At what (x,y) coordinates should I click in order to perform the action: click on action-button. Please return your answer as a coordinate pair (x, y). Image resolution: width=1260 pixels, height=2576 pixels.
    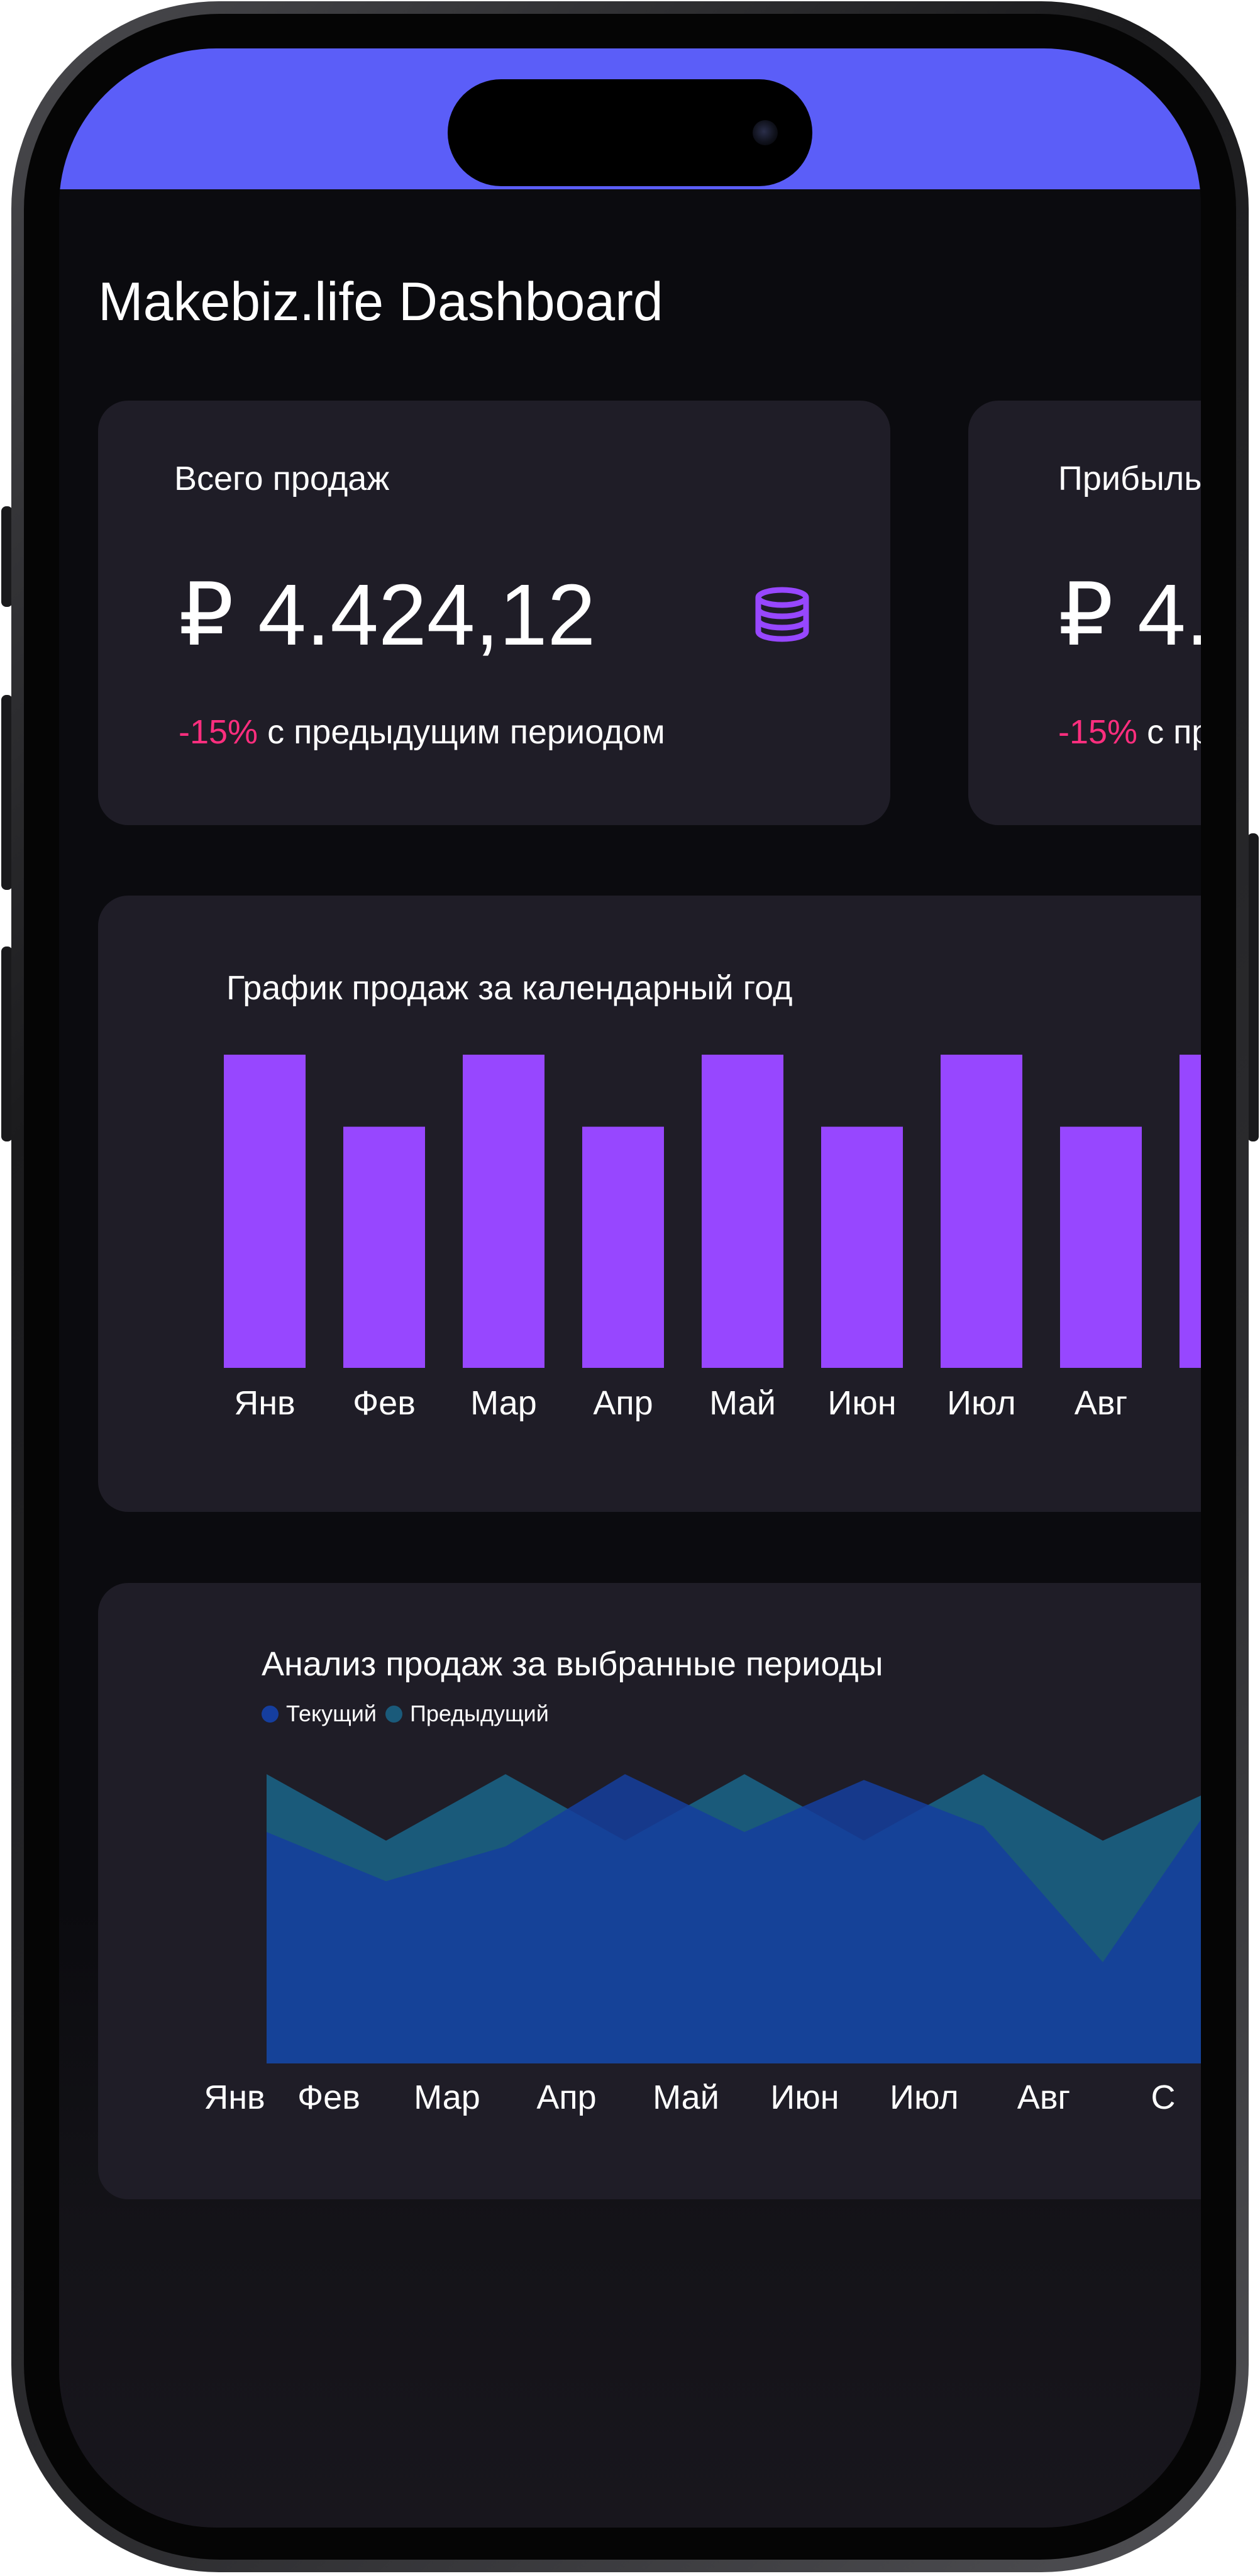
    Looking at the image, I should click on (7, 556).